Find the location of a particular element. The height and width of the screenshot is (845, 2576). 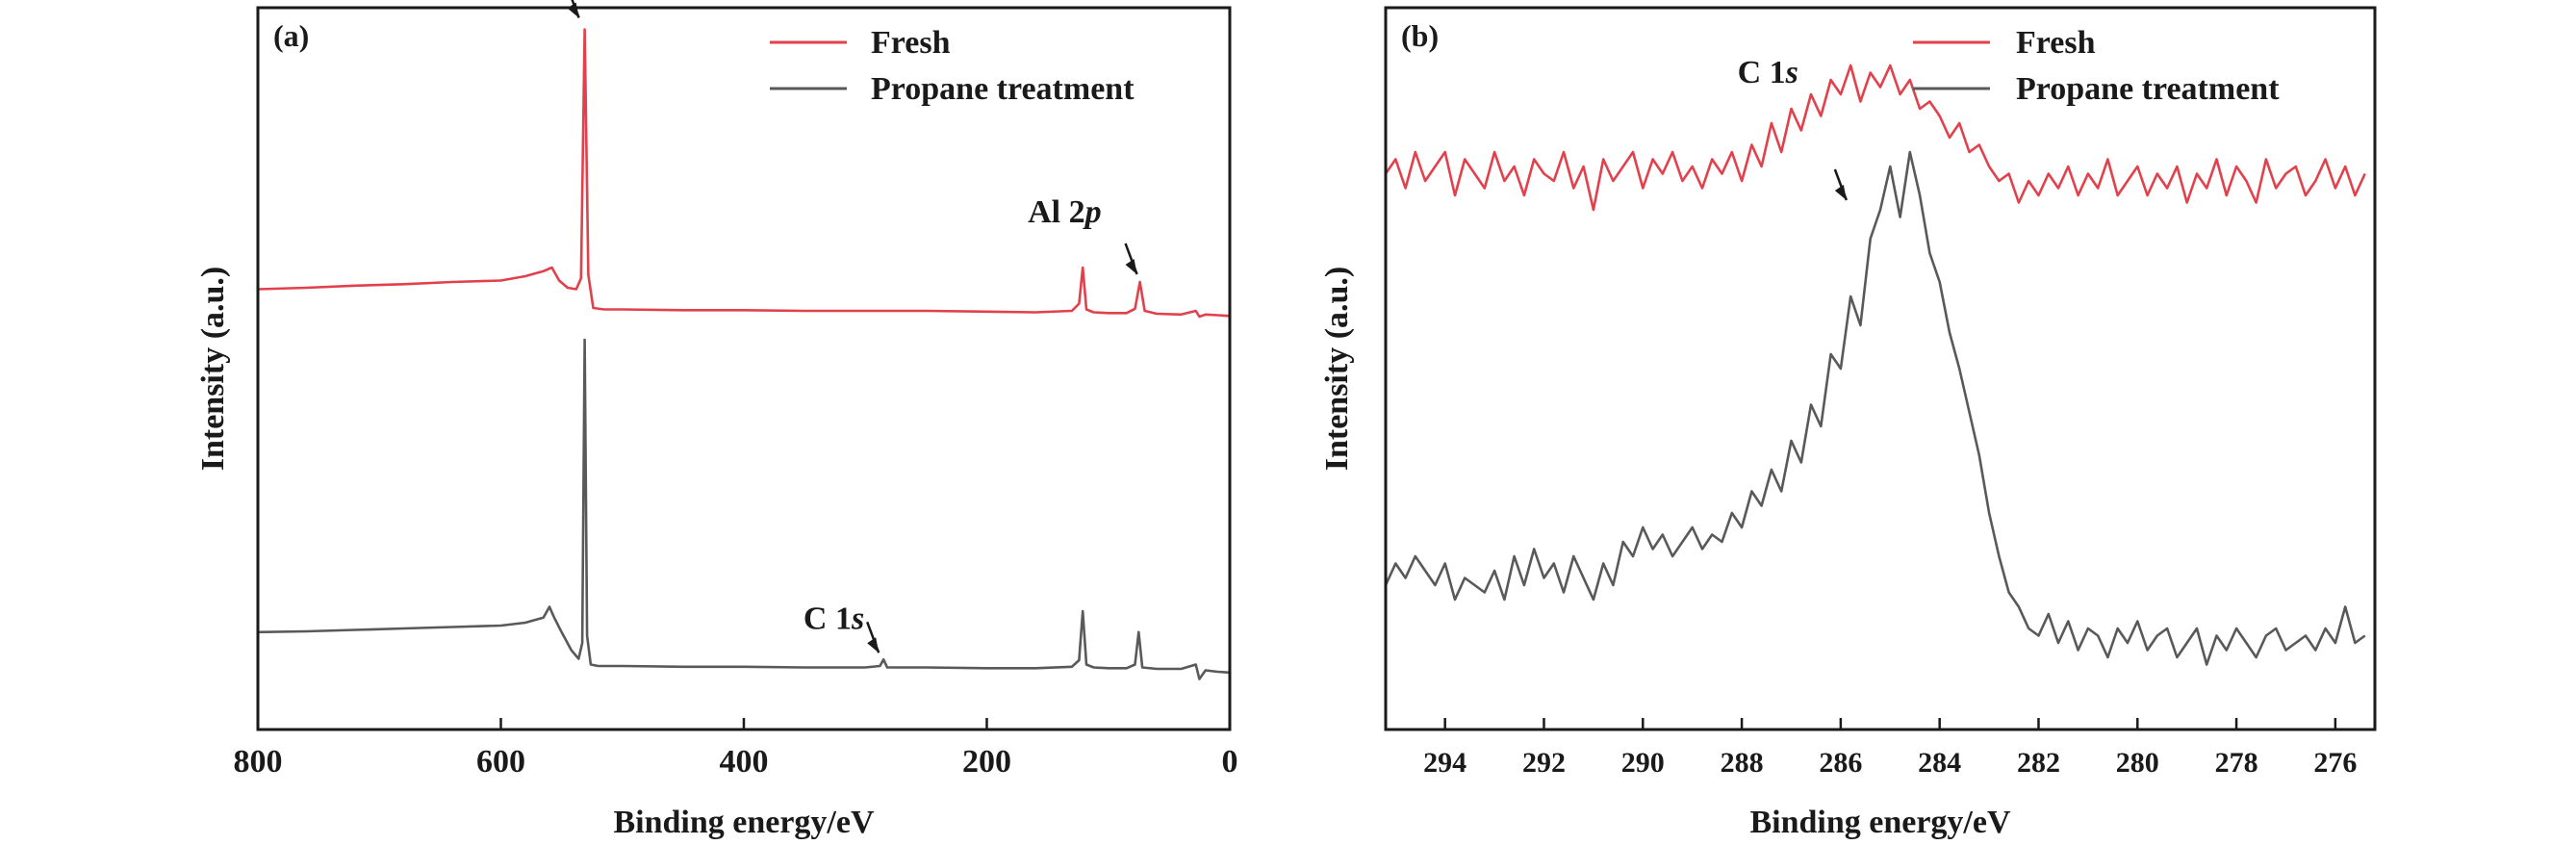

peak-annotation: O 1s is located at coordinates (573, 9).